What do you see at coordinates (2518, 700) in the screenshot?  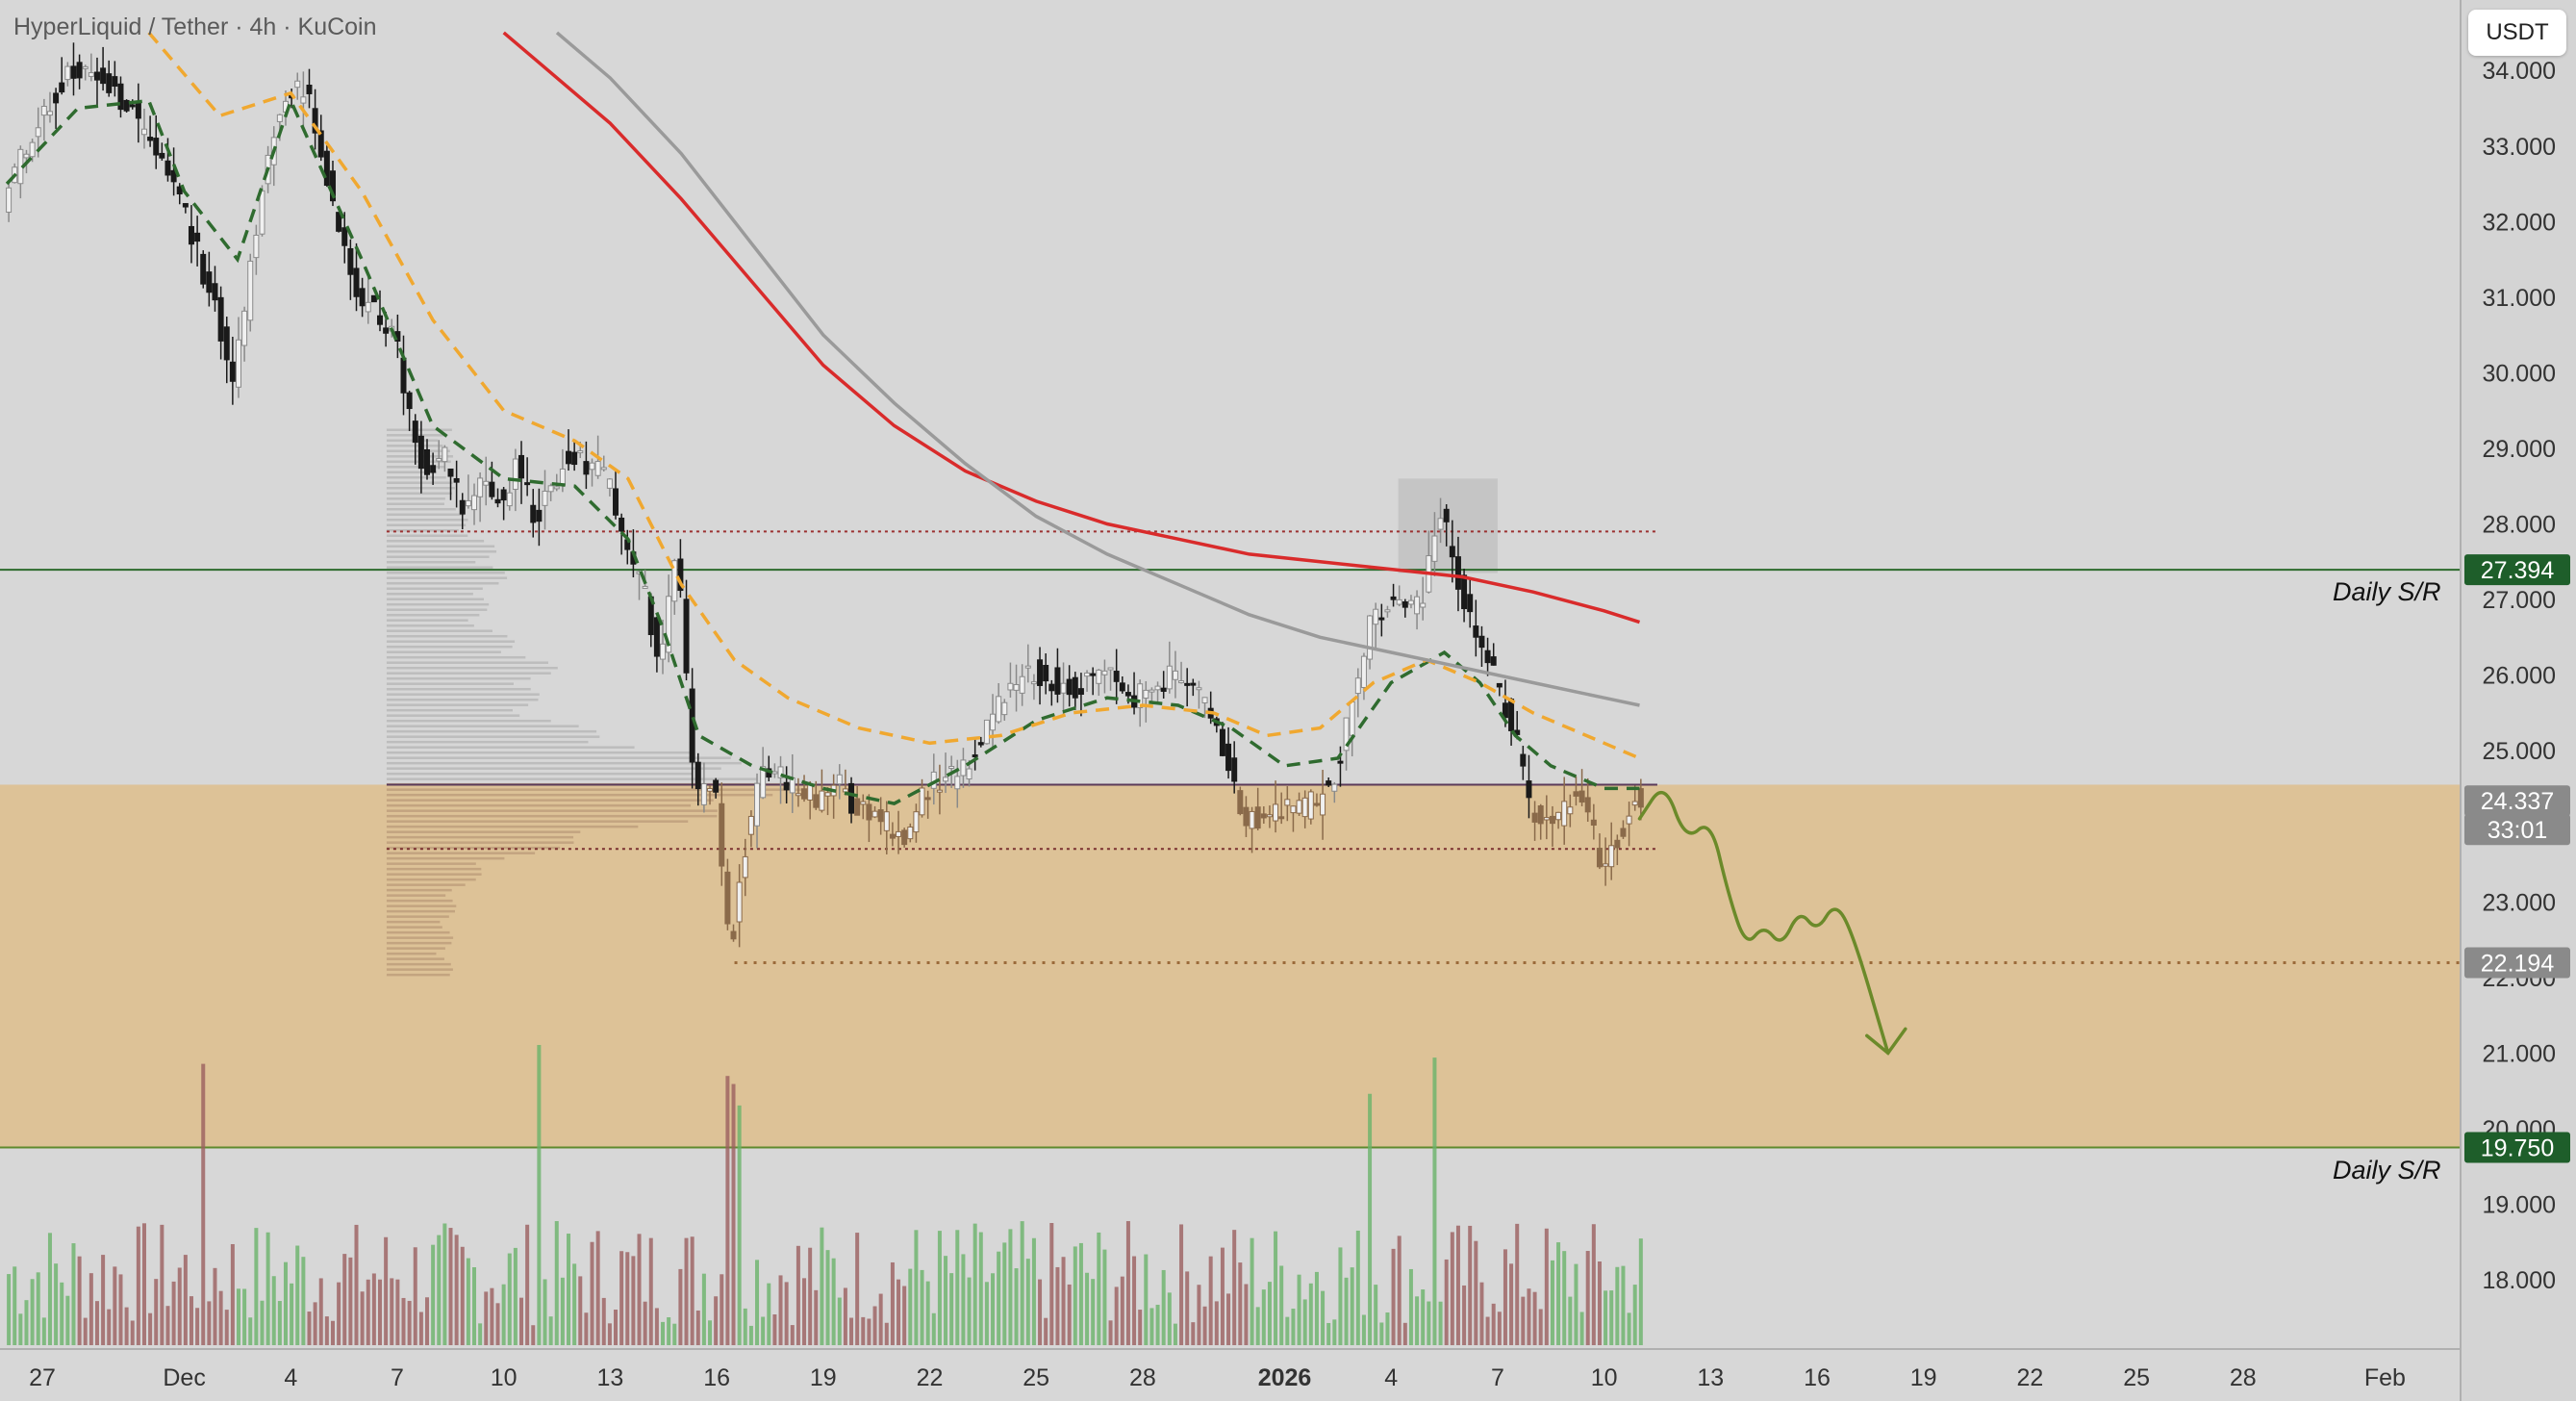 I see `price-axis-panel` at bounding box center [2518, 700].